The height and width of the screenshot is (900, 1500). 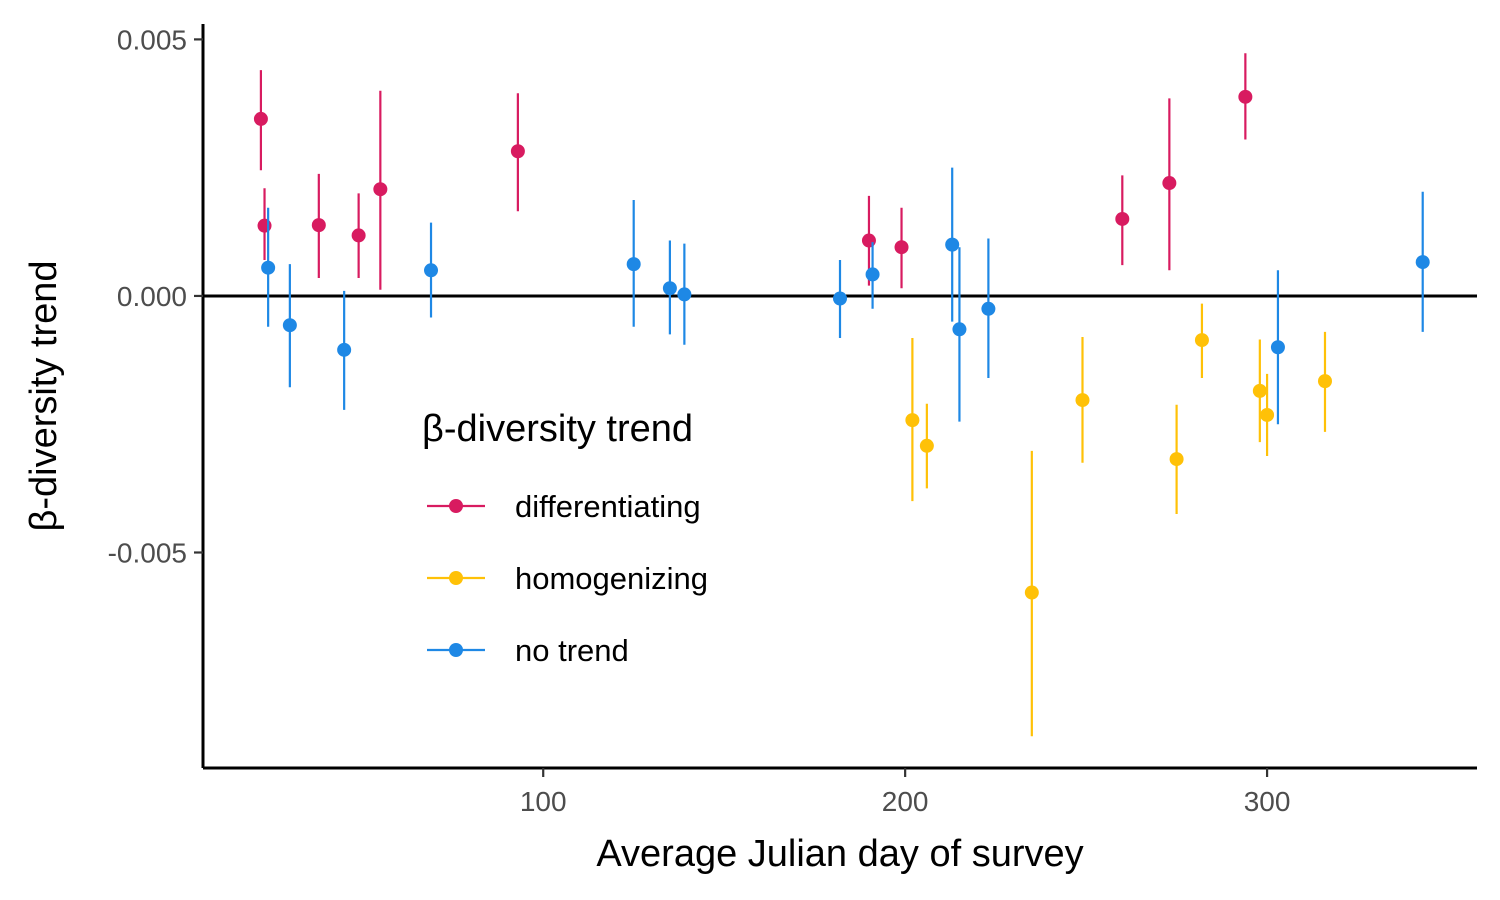 I want to click on y-axis-title: β-diversity trend, so click(x=44, y=395).